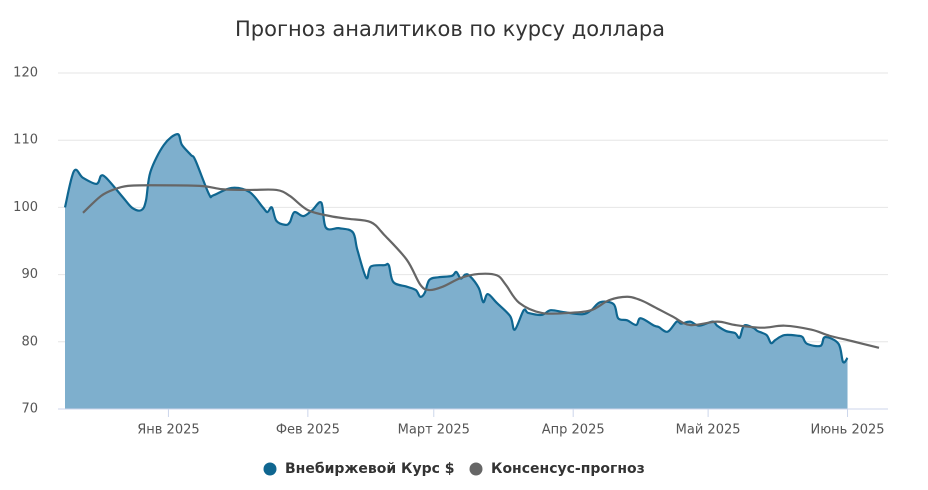 The image size is (928, 490). What do you see at coordinates (708, 430) in the screenshot?
I see `x-tick-label: Май 2025` at bounding box center [708, 430].